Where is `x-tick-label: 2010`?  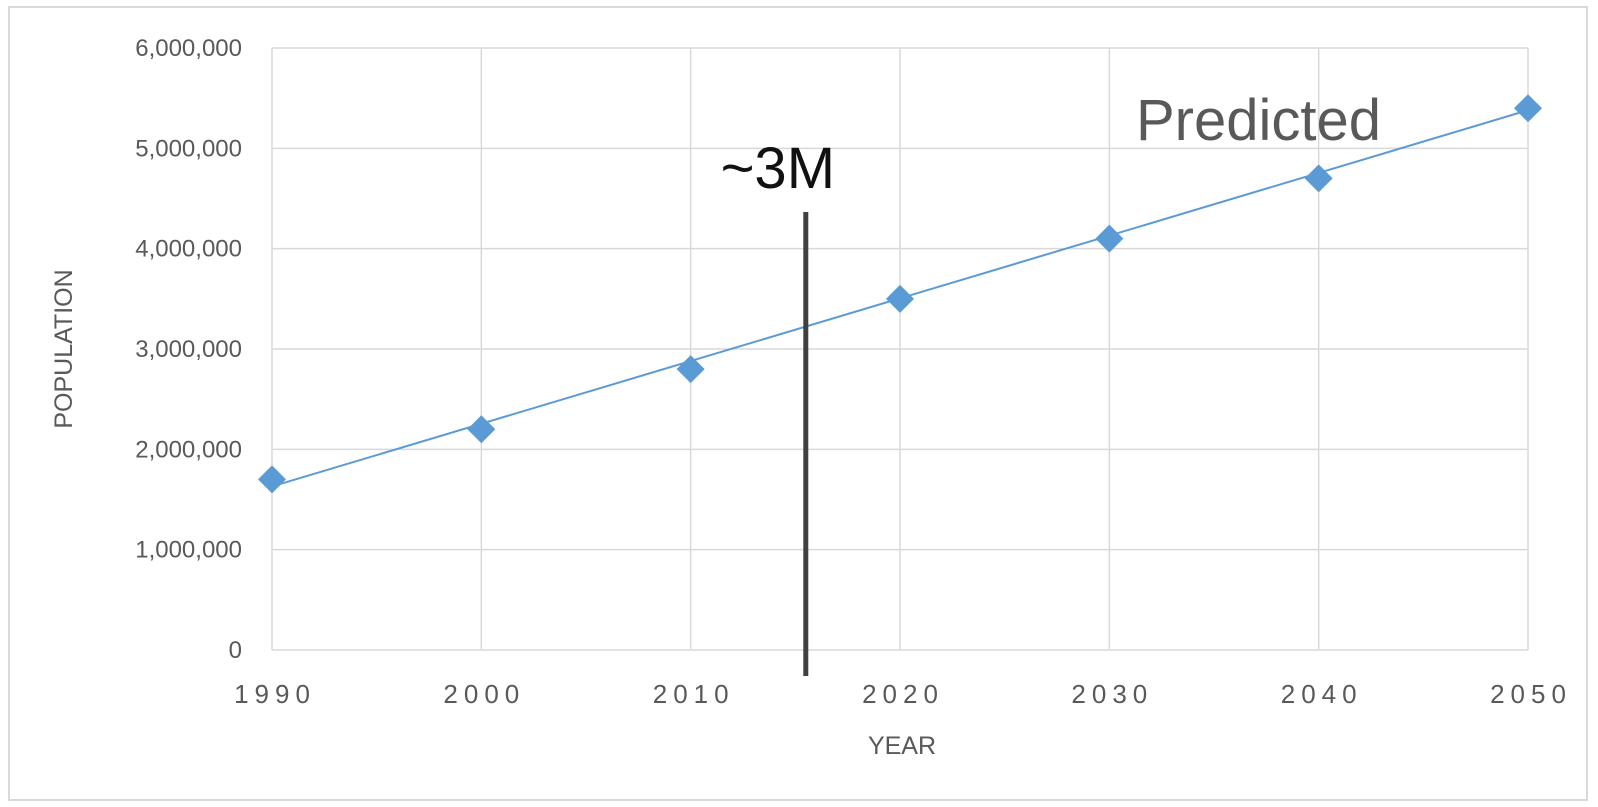 x-tick-label: 2010 is located at coordinates (694, 694).